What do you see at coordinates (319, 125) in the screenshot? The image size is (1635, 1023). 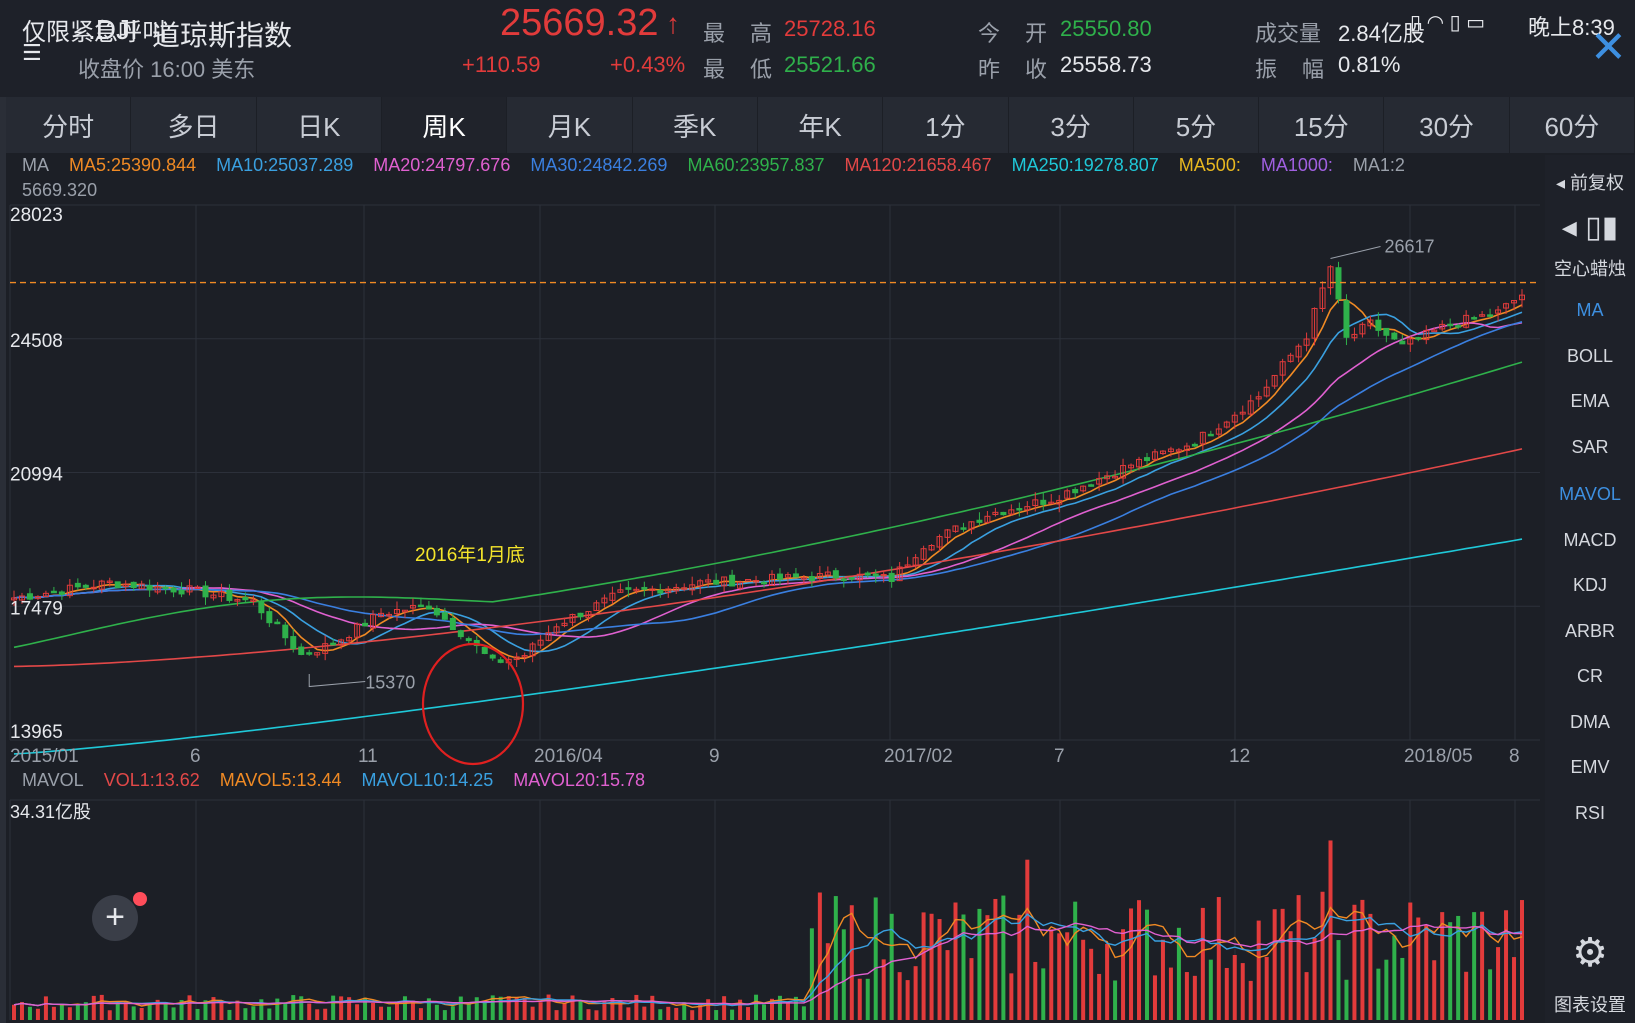 I see `tab-2: 日K` at bounding box center [319, 125].